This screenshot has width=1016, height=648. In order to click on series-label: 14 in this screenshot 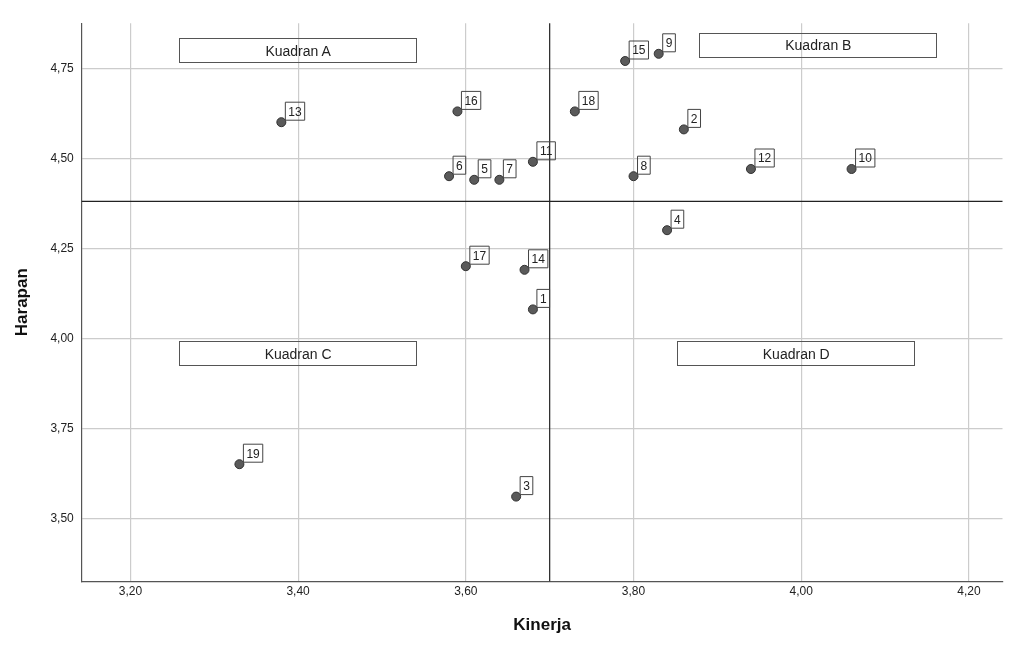, I will do `click(538, 259)`.